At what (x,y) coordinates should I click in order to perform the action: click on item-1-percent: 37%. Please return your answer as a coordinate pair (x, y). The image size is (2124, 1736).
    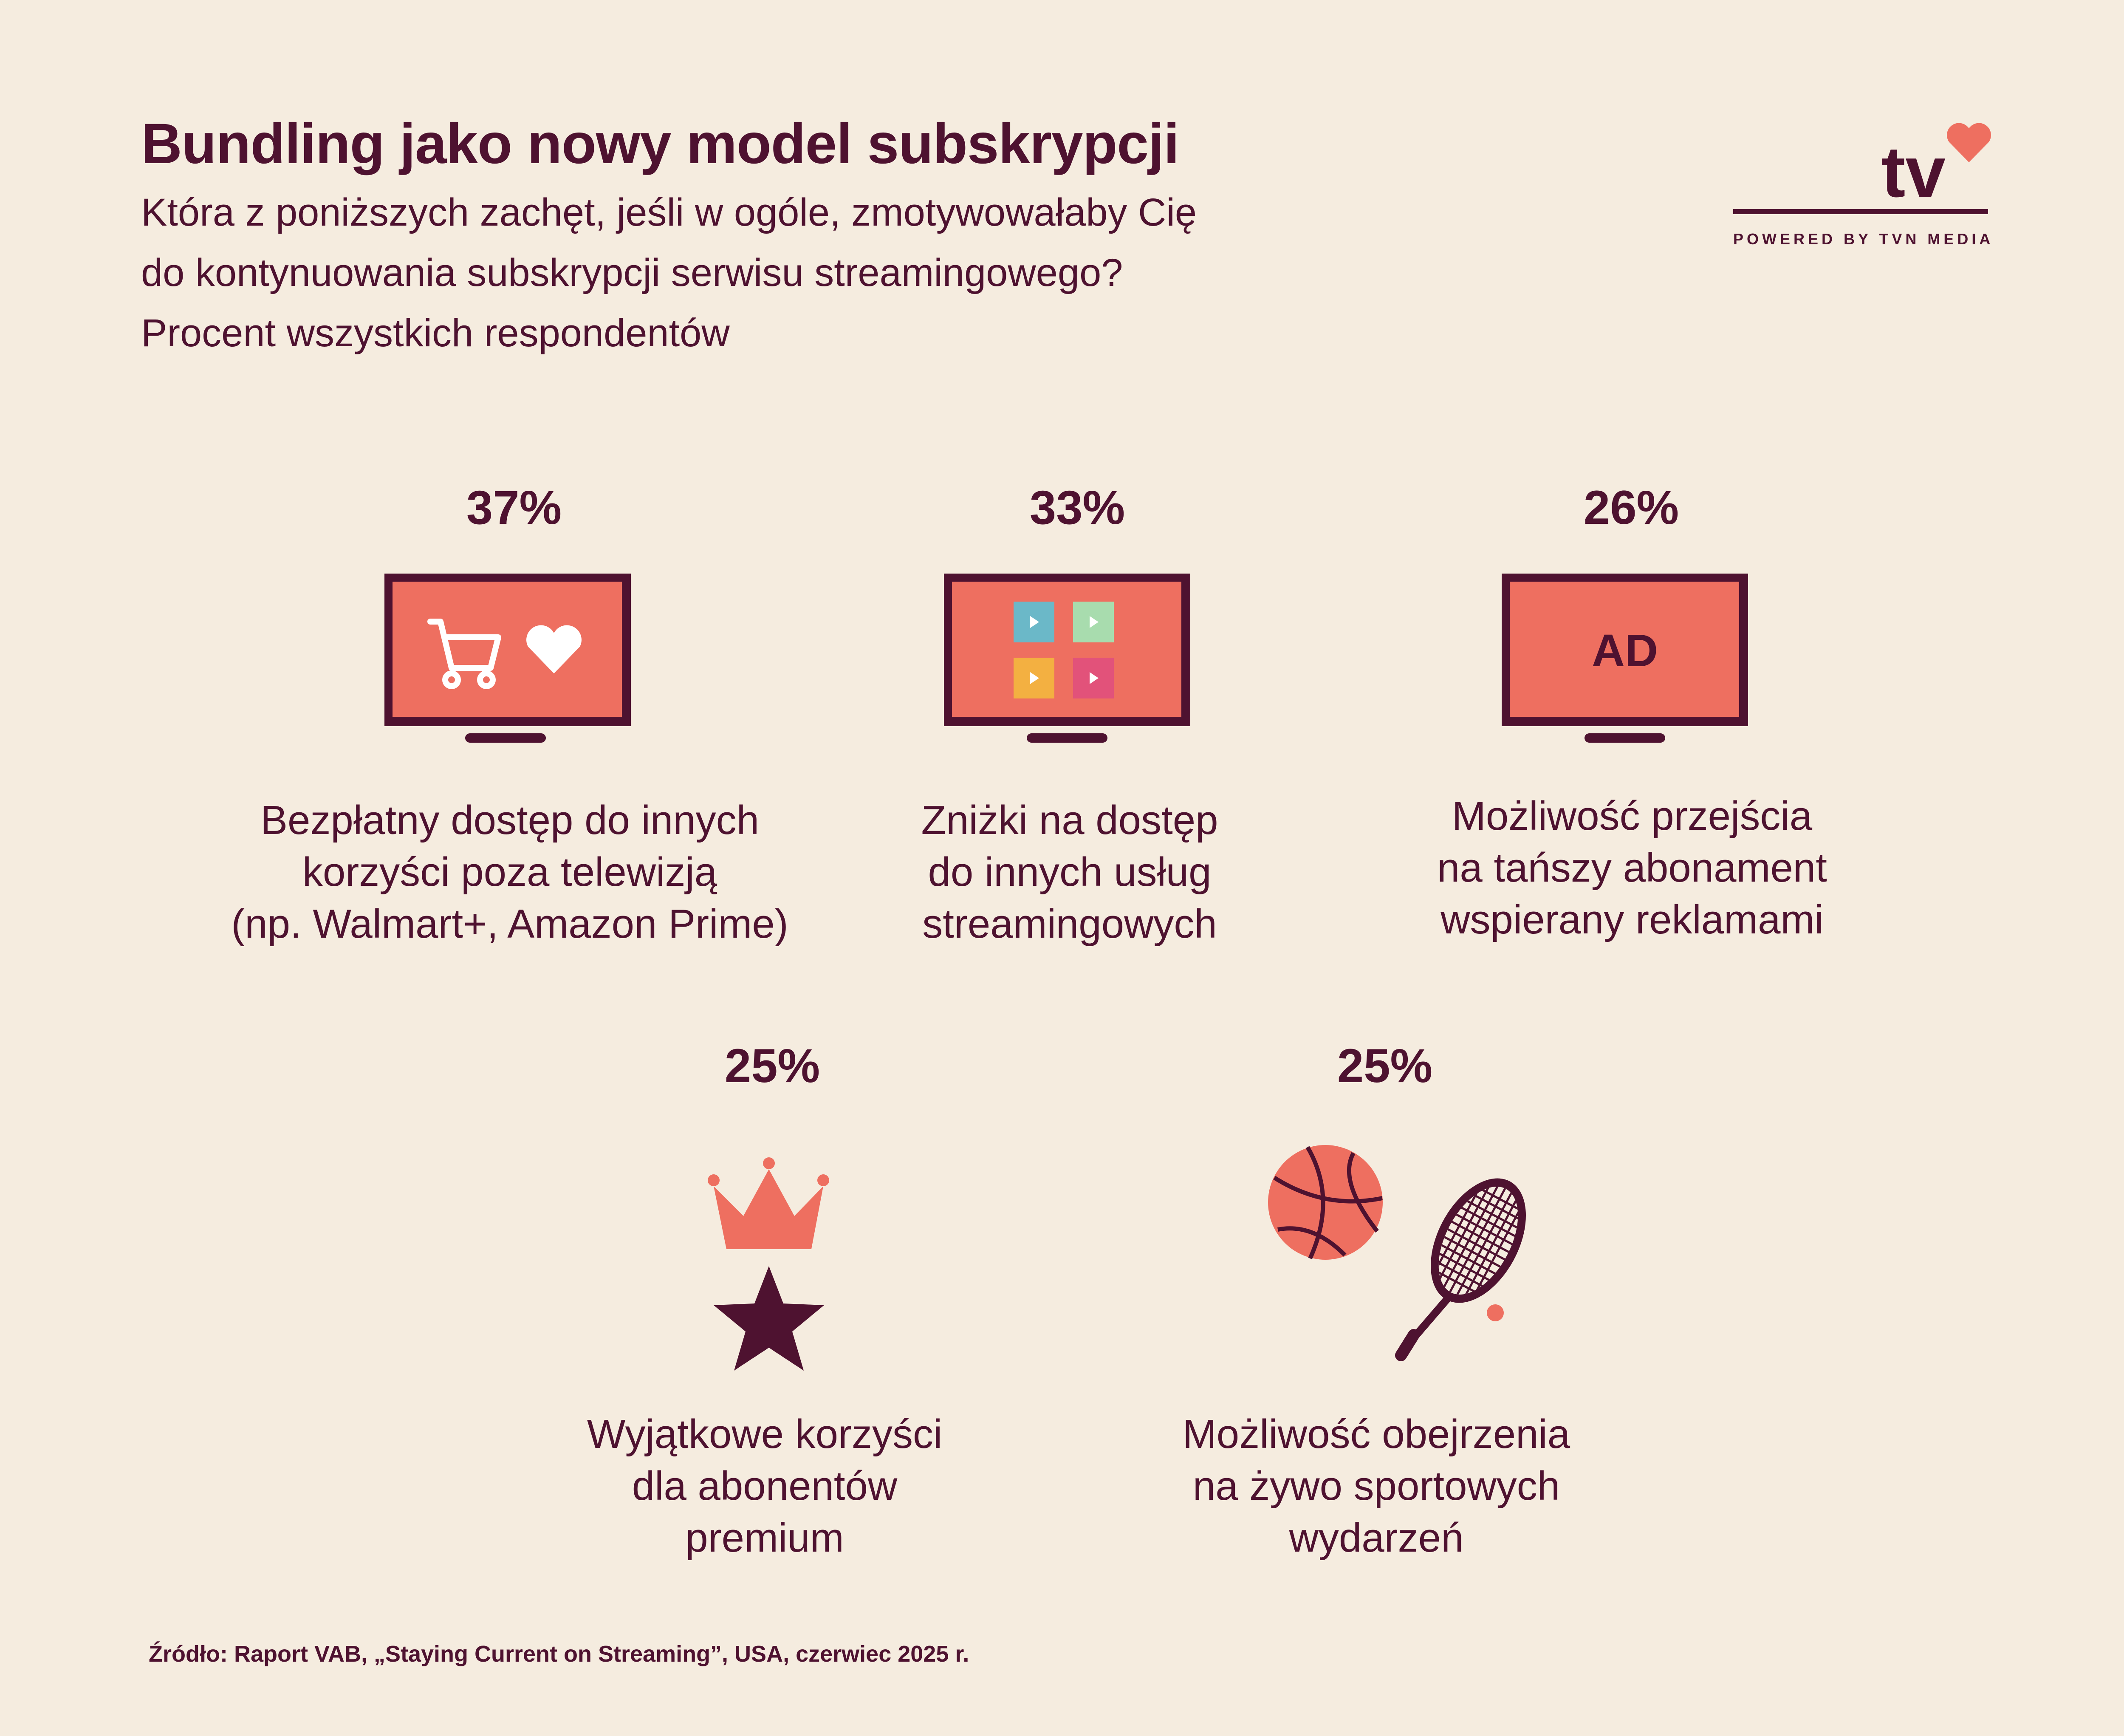
    Looking at the image, I should click on (514, 508).